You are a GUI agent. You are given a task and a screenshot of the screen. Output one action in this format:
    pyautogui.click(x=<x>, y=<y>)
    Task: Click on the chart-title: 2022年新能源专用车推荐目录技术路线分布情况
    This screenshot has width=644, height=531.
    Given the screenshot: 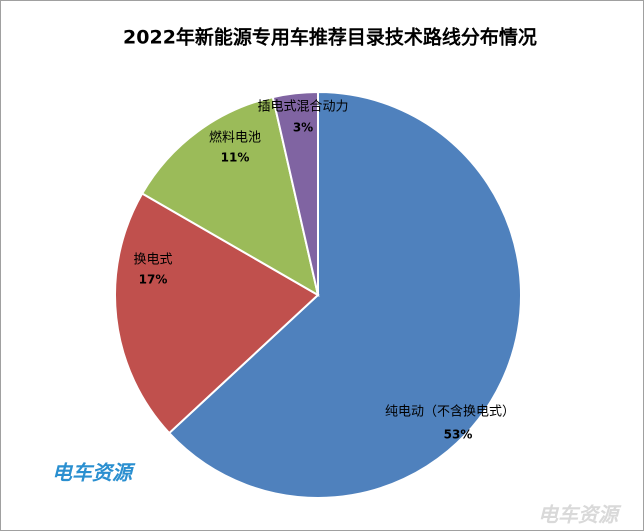 What is the action you would take?
    pyautogui.click(x=330, y=37)
    